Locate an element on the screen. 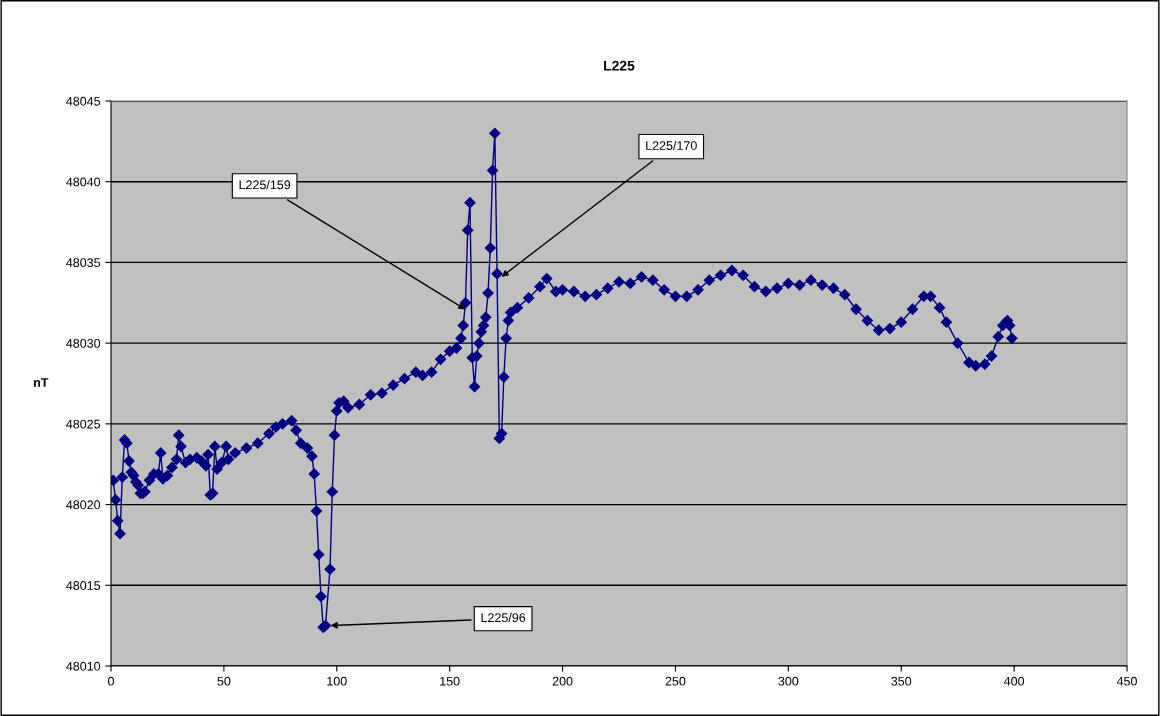 Image resolution: width=1160 pixels, height=716 pixels. annotation: L225/96 is located at coordinates (503, 617).